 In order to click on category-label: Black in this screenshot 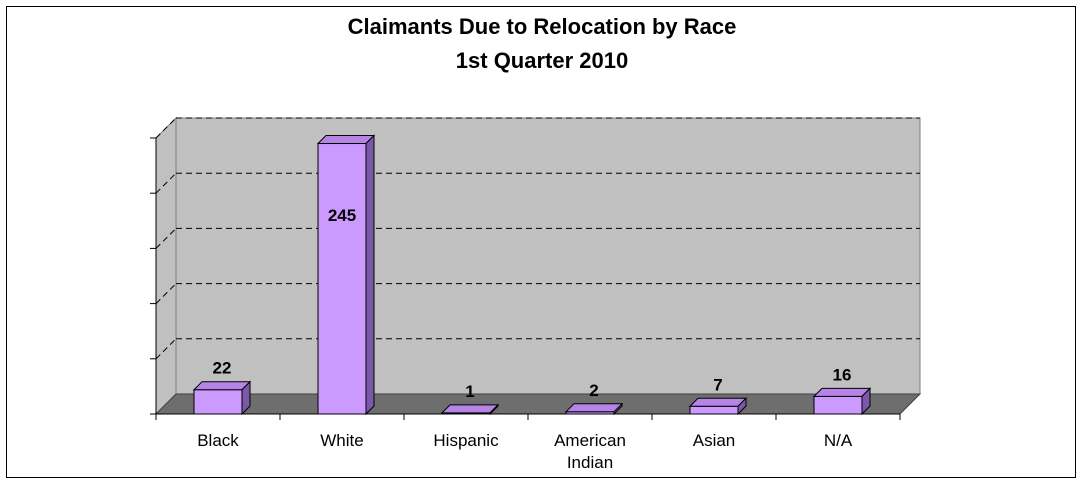, I will do `click(218, 440)`.